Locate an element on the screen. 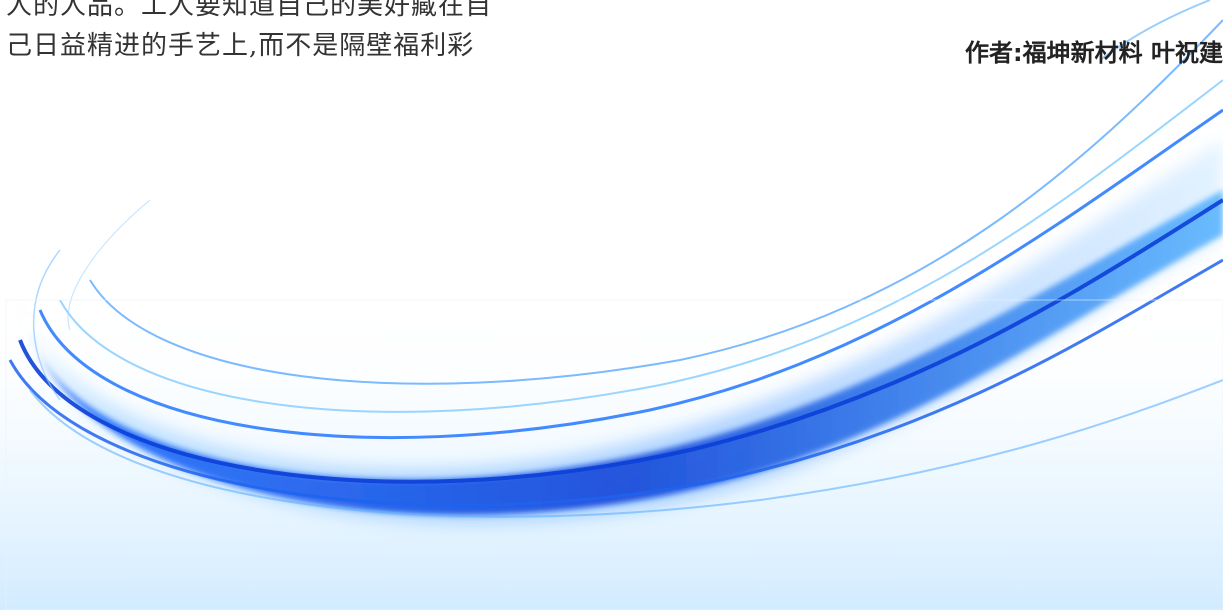  article-excerpt: 人的人品。工人要知道自己的美好藏在自 己日益精进的手艺上,而不是隔壁福利彩 is located at coordinates (249, 33).